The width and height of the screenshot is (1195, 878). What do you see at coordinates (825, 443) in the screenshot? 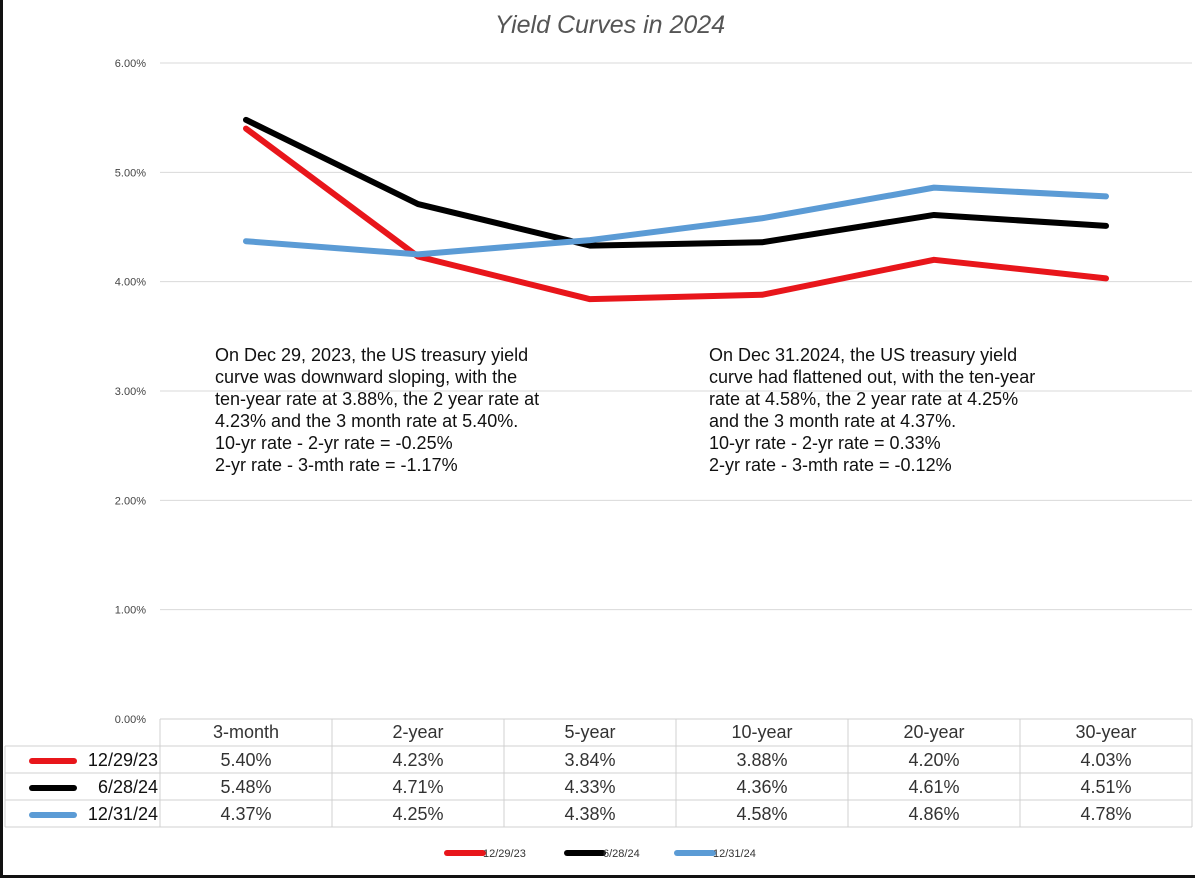
I see `annotation-line: 10-yr rate - 2-yr rate = 0.33%` at bounding box center [825, 443].